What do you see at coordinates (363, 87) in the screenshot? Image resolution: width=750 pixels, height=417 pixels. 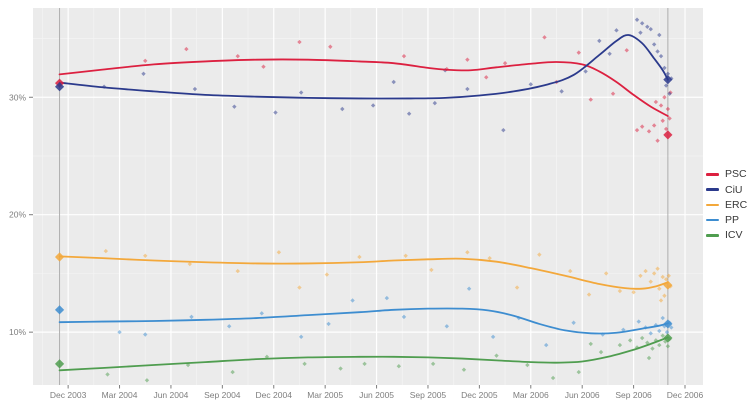 I see `trend-line-psc` at bounding box center [363, 87].